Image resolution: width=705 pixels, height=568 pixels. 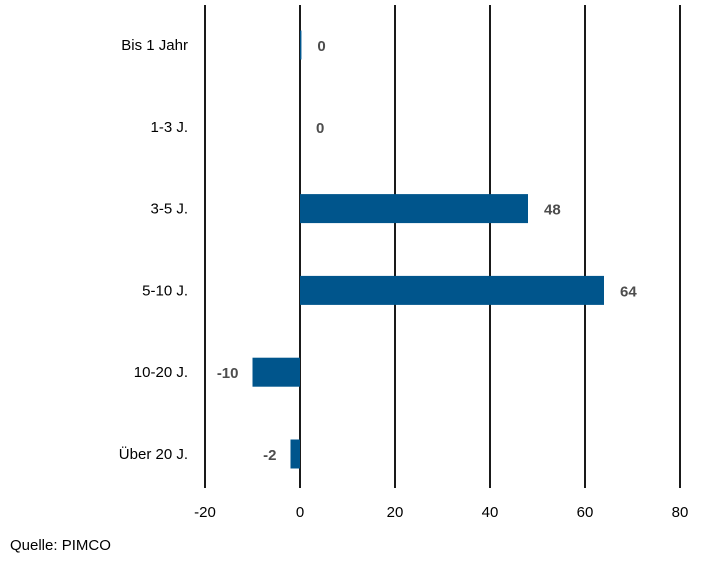 What do you see at coordinates (300, 512) in the screenshot?
I see `x-tick-label: 0` at bounding box center [300, 512].